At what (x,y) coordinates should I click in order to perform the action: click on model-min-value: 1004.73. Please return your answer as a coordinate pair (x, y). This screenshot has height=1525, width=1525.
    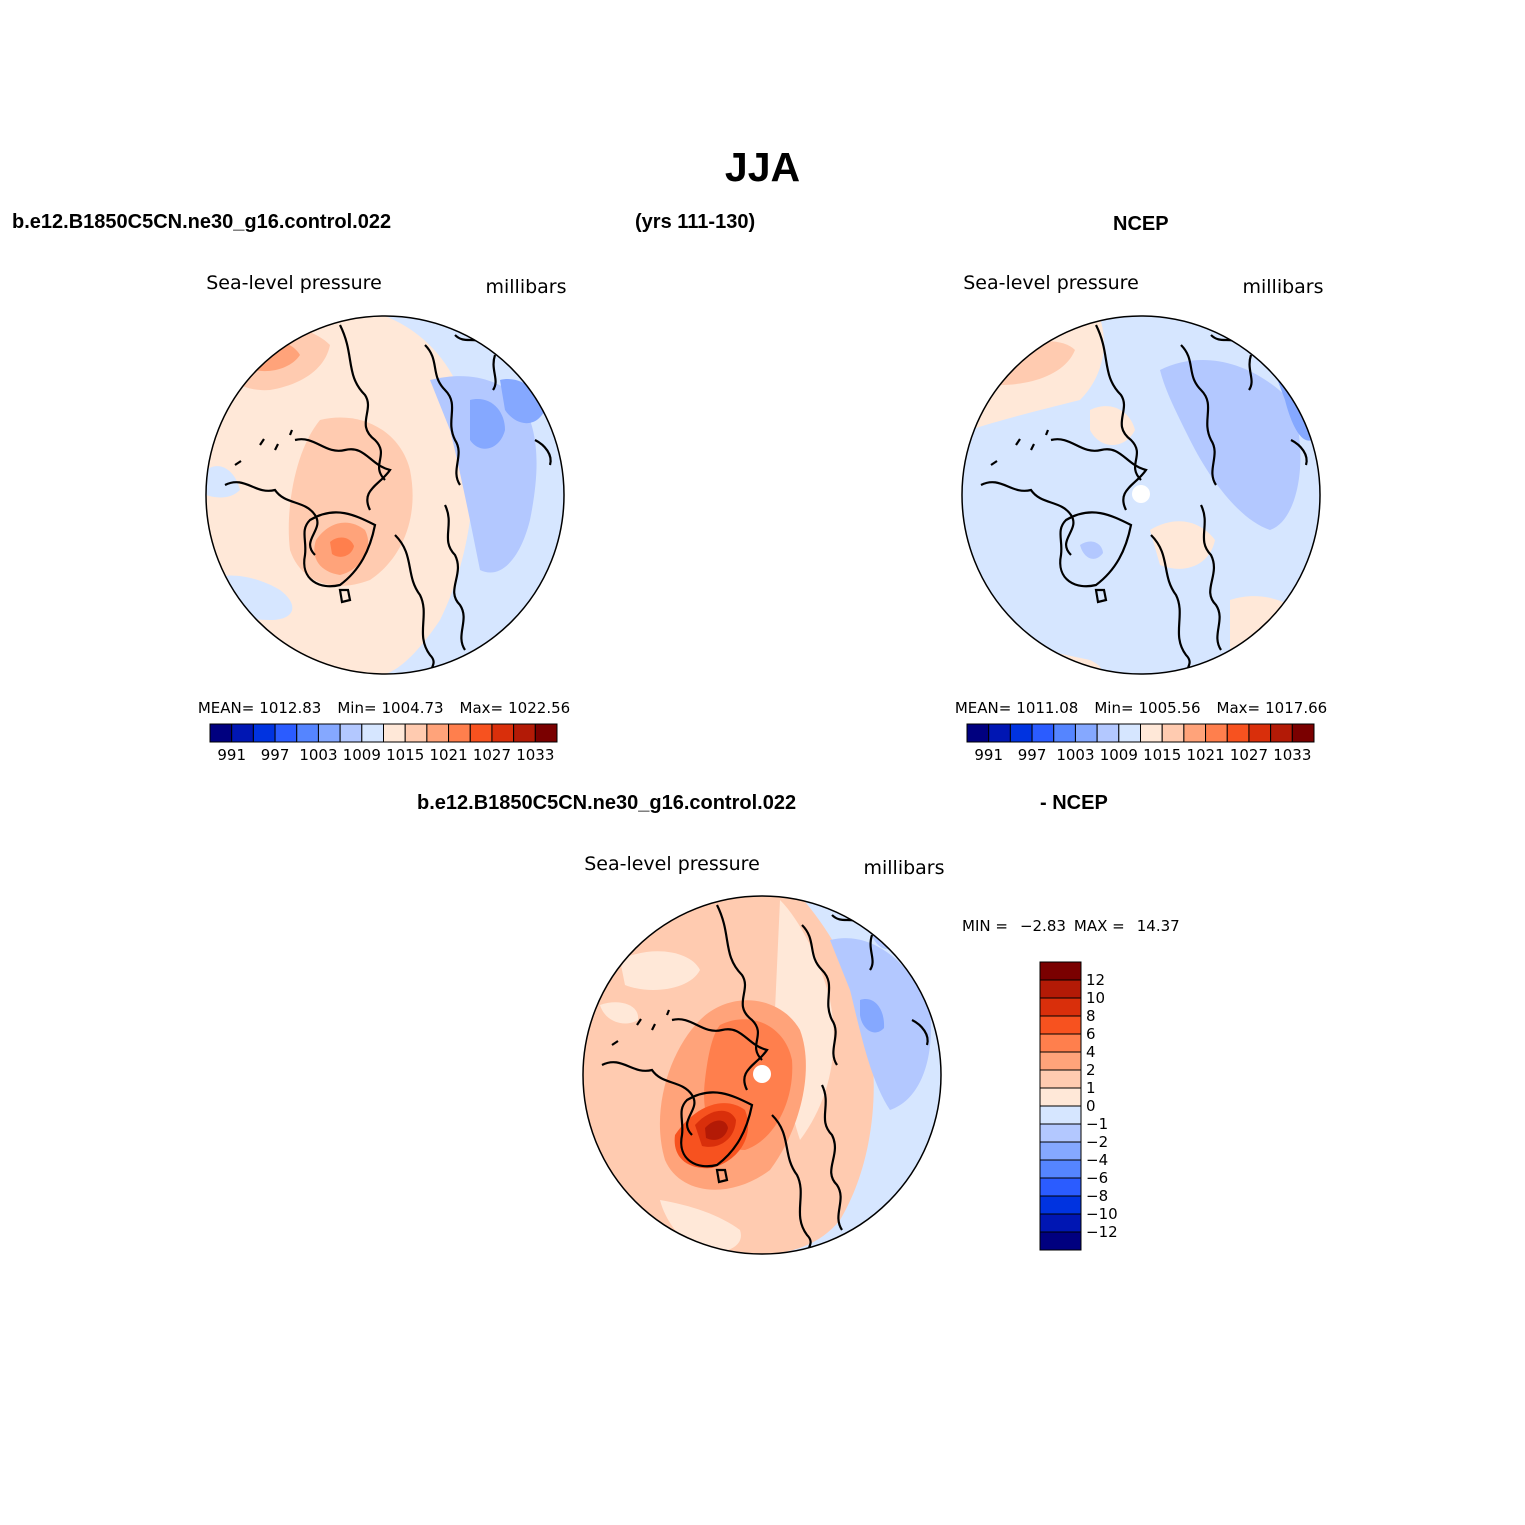
    Looking at the image, I should click on (413, 708).